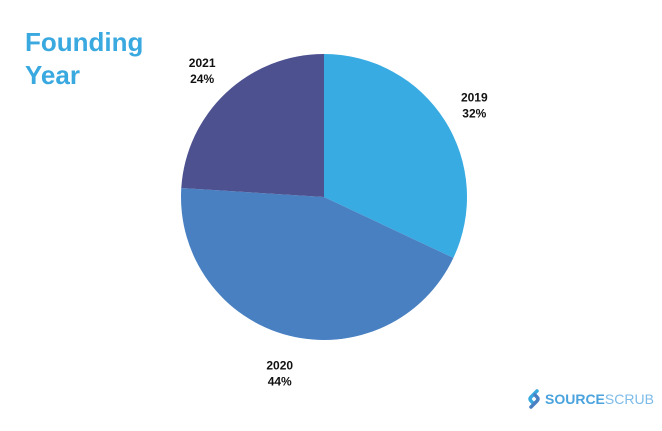  Describe the element at coordinates (202, 79) in the screenshot. I see `slice-percent: 24%` at that location.